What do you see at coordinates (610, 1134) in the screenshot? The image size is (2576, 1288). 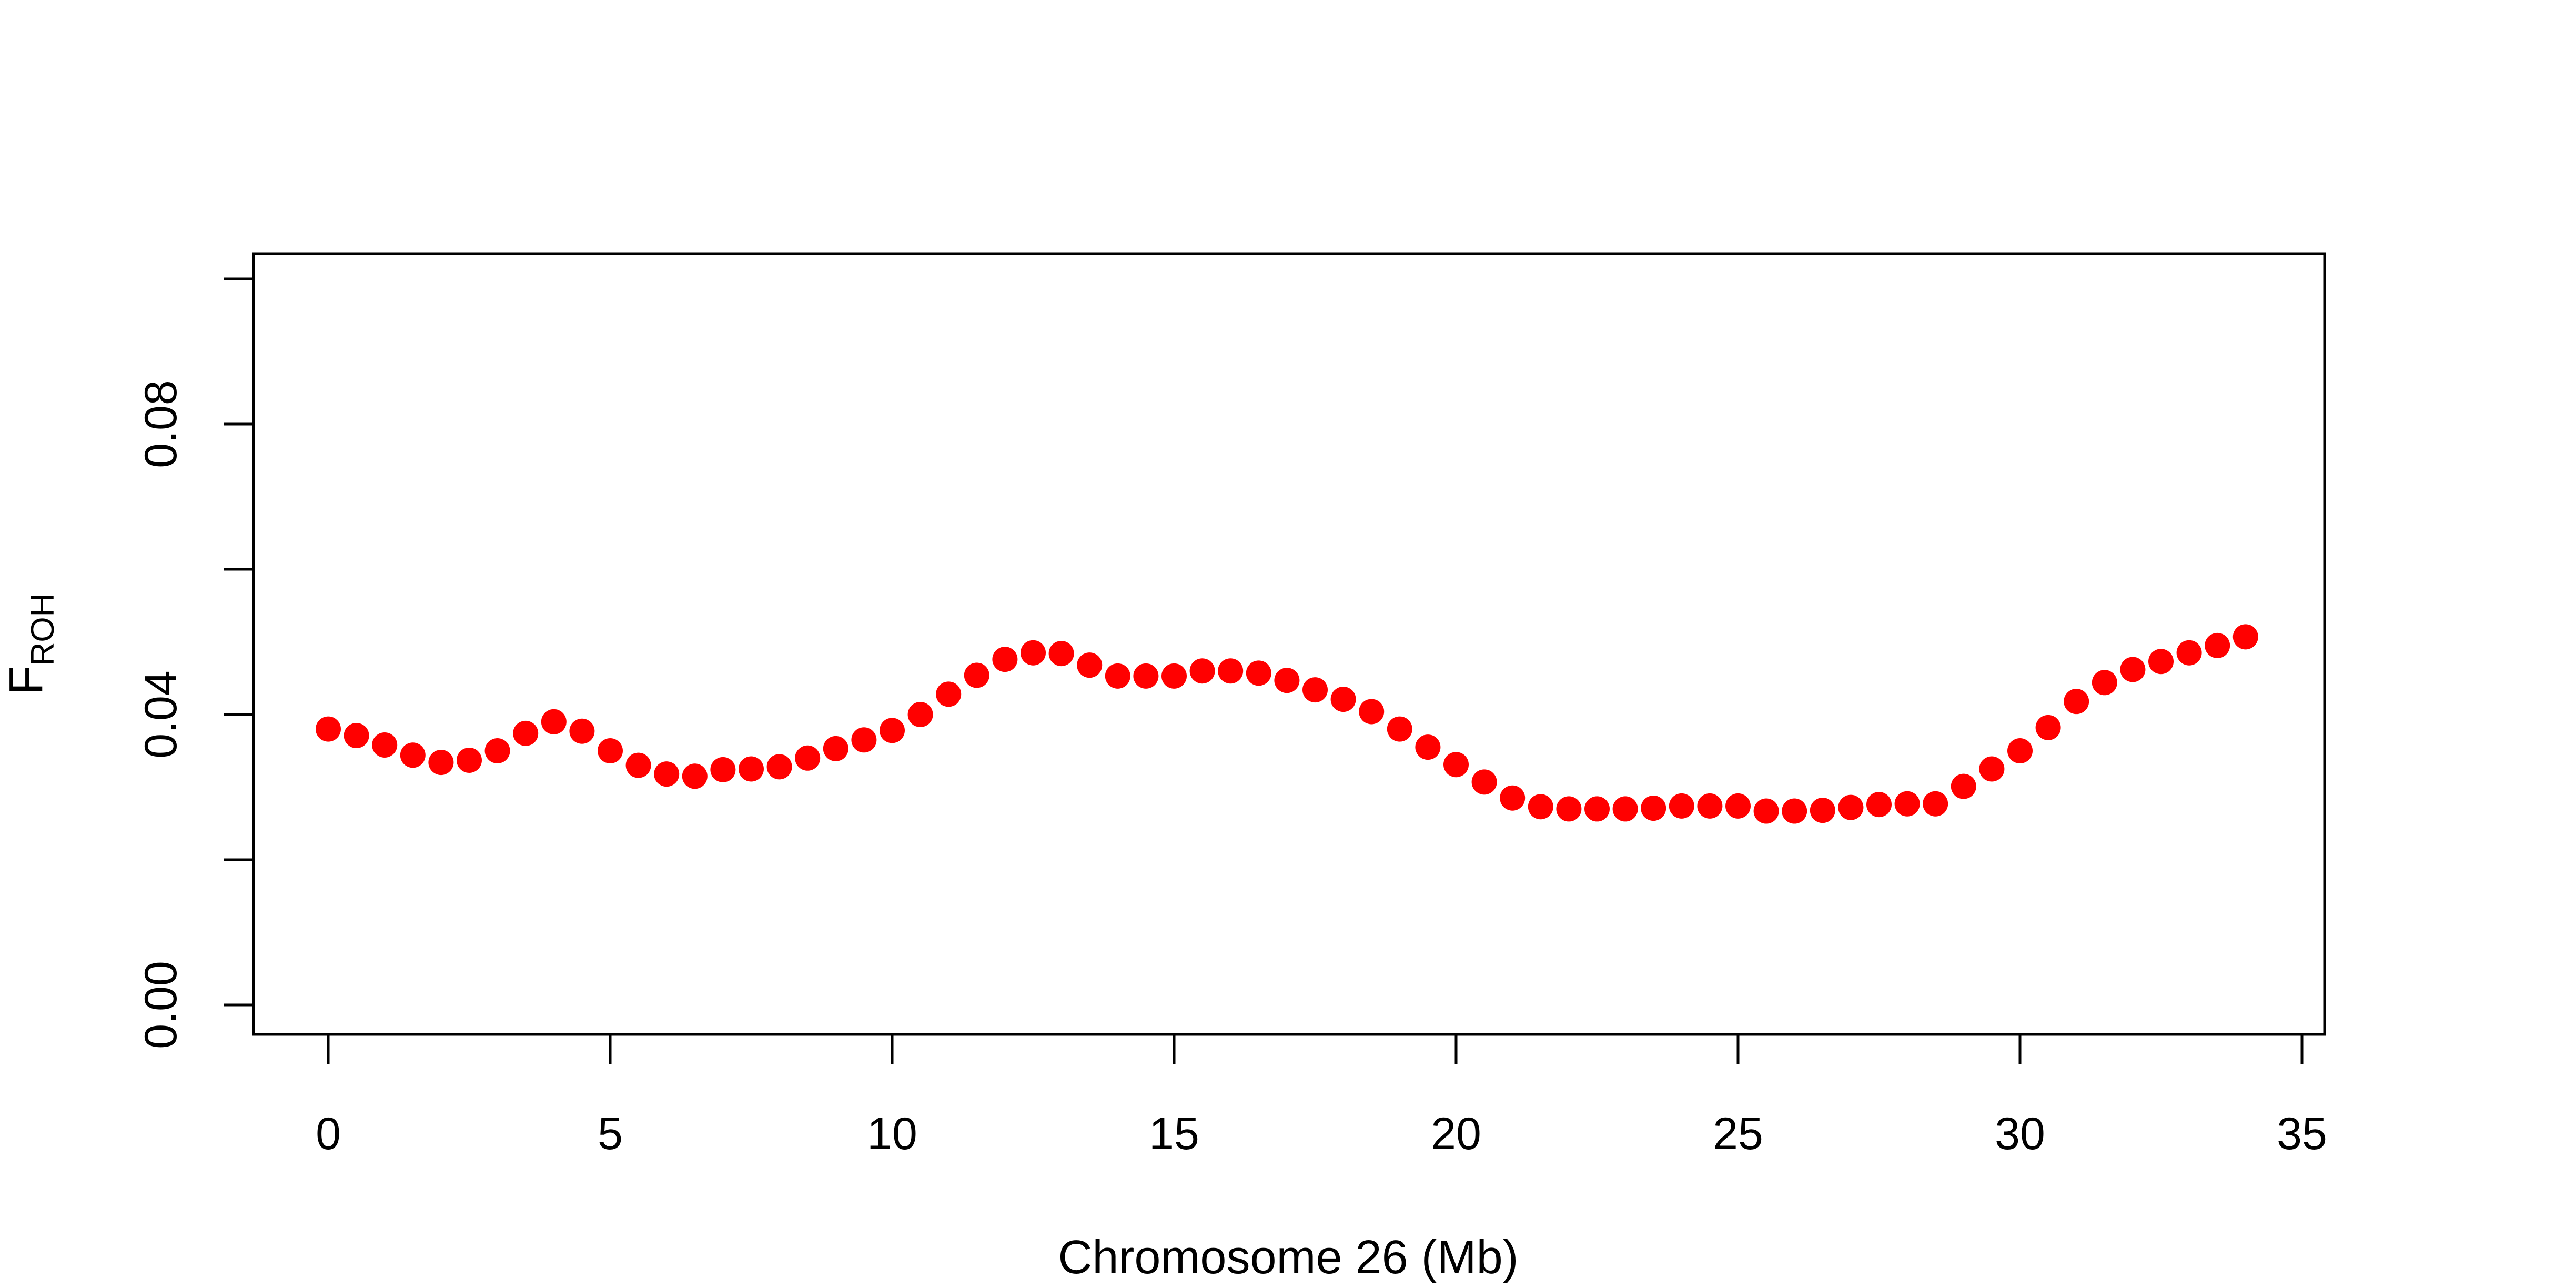 I see `x-tick-label: 5` at bounding box center [610, 1134].